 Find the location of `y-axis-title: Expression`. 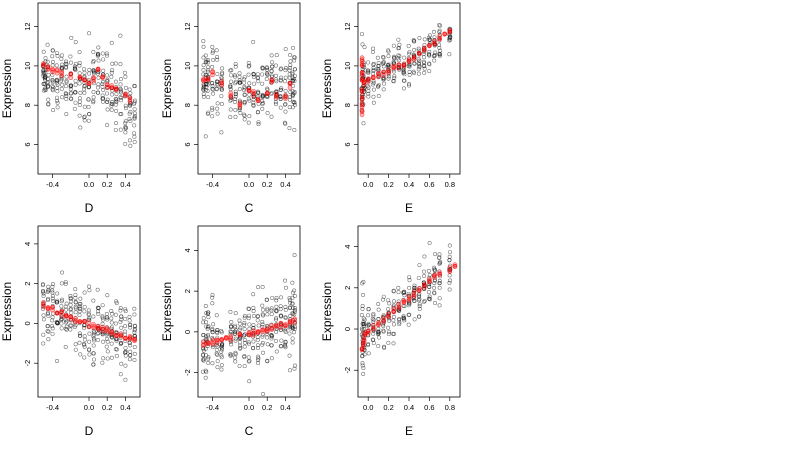

y-axis-title: Expression is located at coordinates (7, 88).